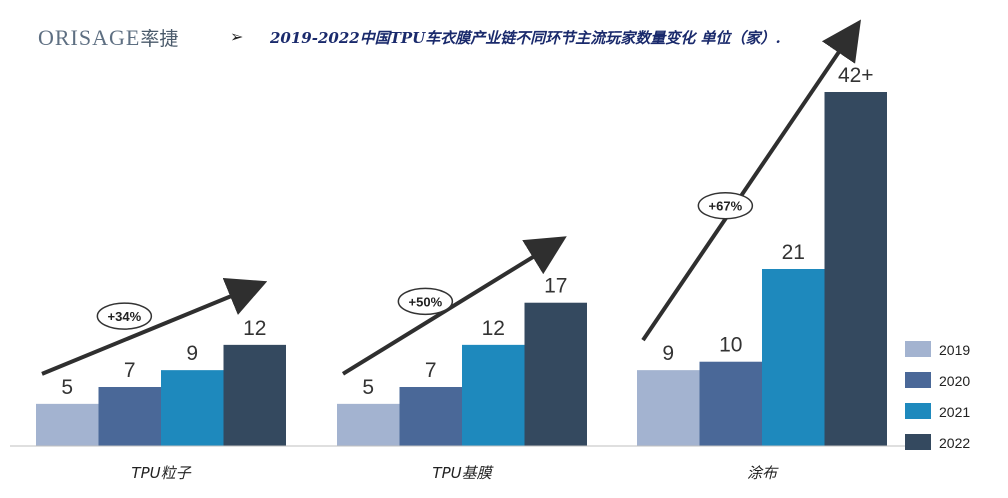 This screenshot has height=498, width=1008. Describe the element at coordinates (493, 328) in the screenshot. I see `data-label-2021-1: 12` at that location.